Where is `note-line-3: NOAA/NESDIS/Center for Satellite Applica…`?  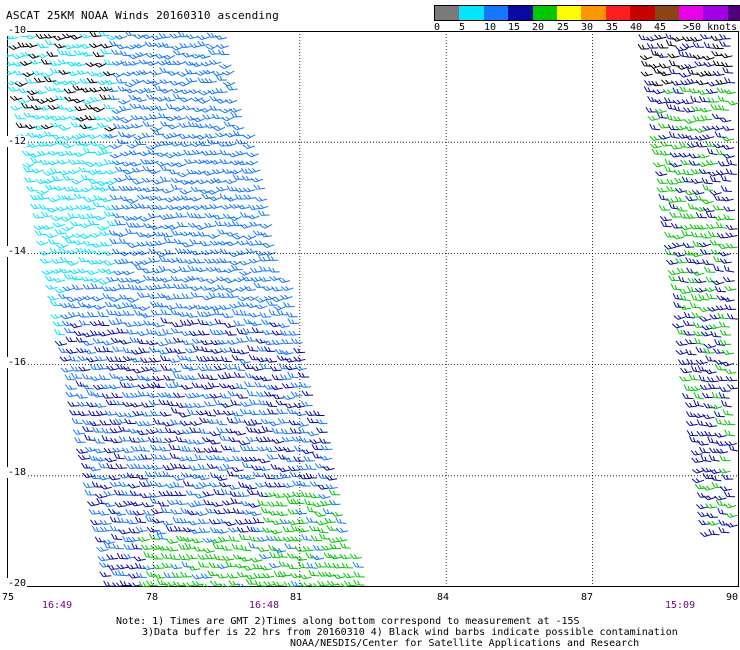 note-line-3: NOAA/NESDIS/Center for Satellite Applica… is located at coordinates (465, 643).